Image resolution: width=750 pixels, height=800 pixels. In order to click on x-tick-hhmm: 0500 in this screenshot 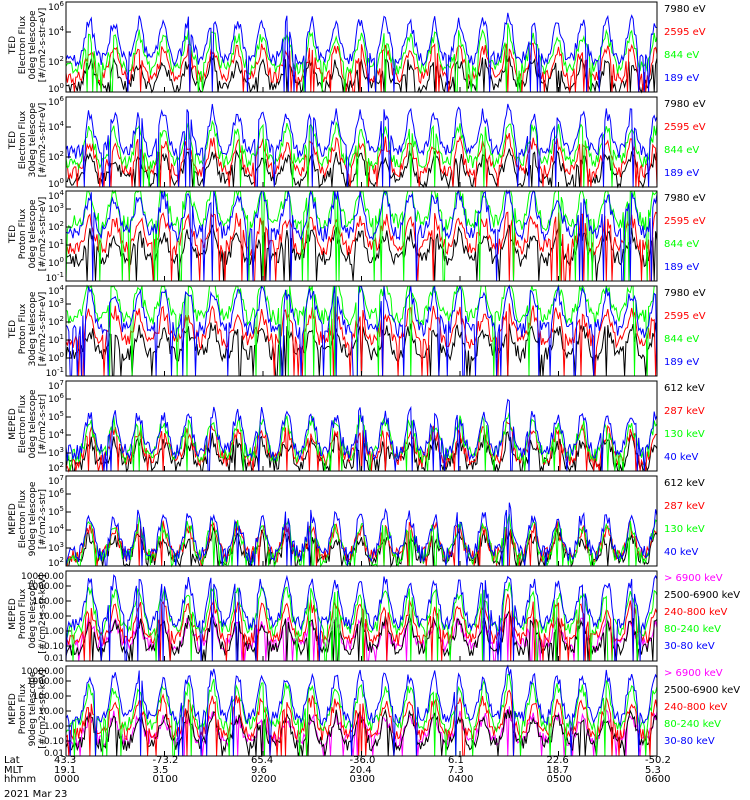, I will do `click(559, 779)`.